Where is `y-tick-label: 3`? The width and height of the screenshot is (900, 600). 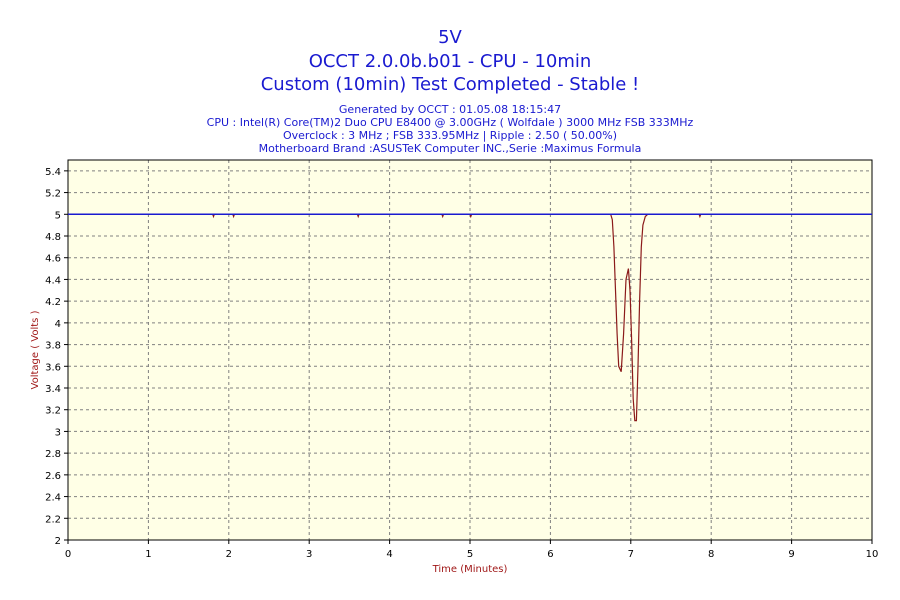
y-tick-label: 3 is located at coordinates (58, 432).